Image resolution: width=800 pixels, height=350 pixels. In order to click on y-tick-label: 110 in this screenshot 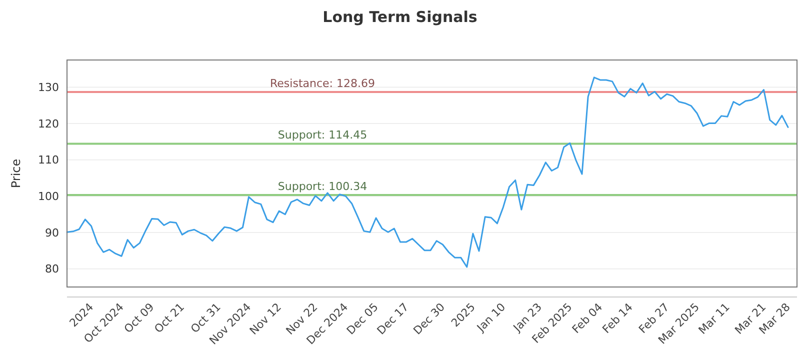, I will do `click(48, 160)`.